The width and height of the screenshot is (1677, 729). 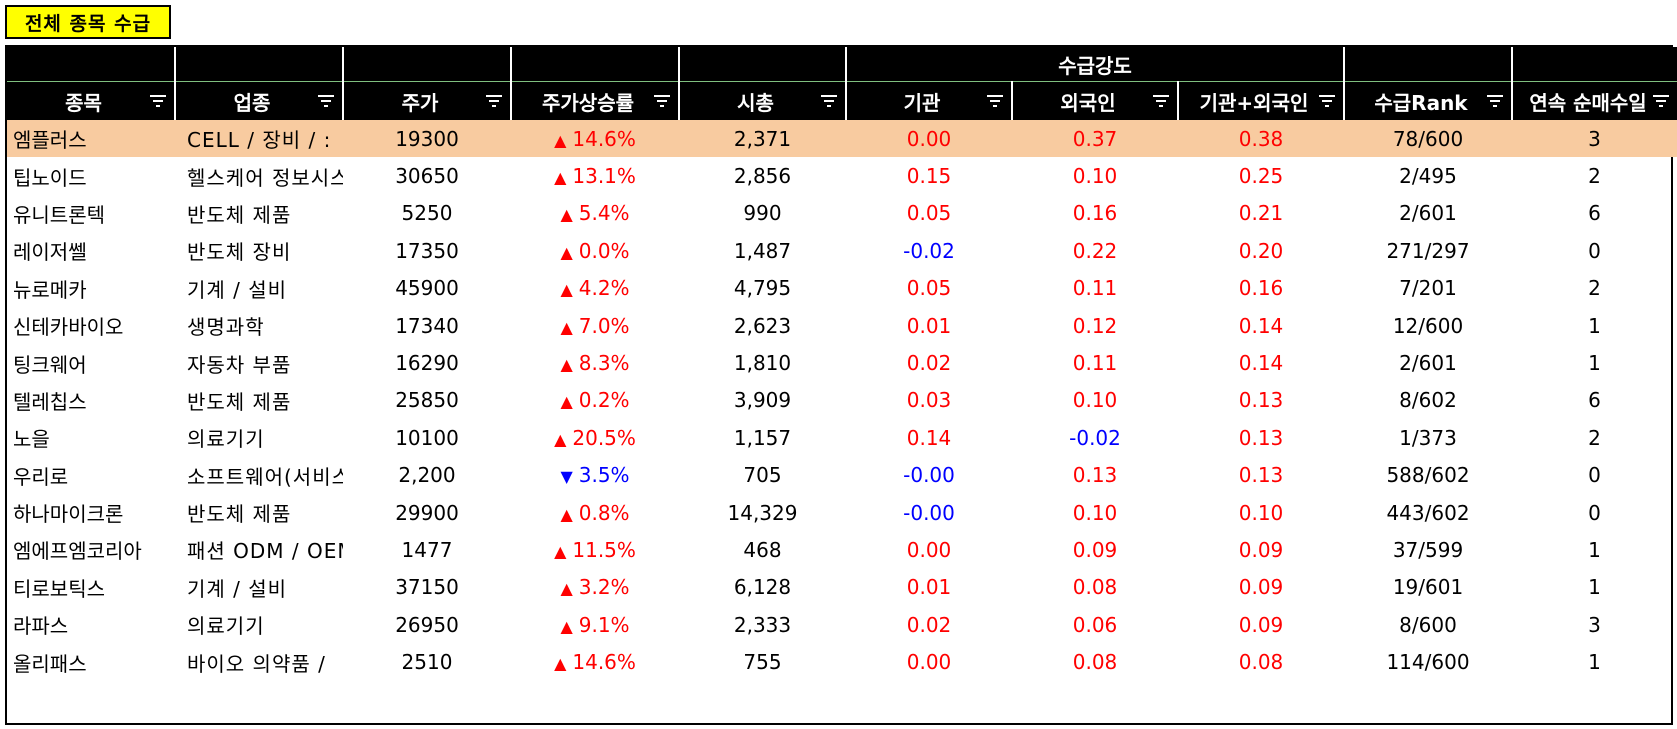 I want to click on institution-cell: 0.14, so click(x=929, y=437).